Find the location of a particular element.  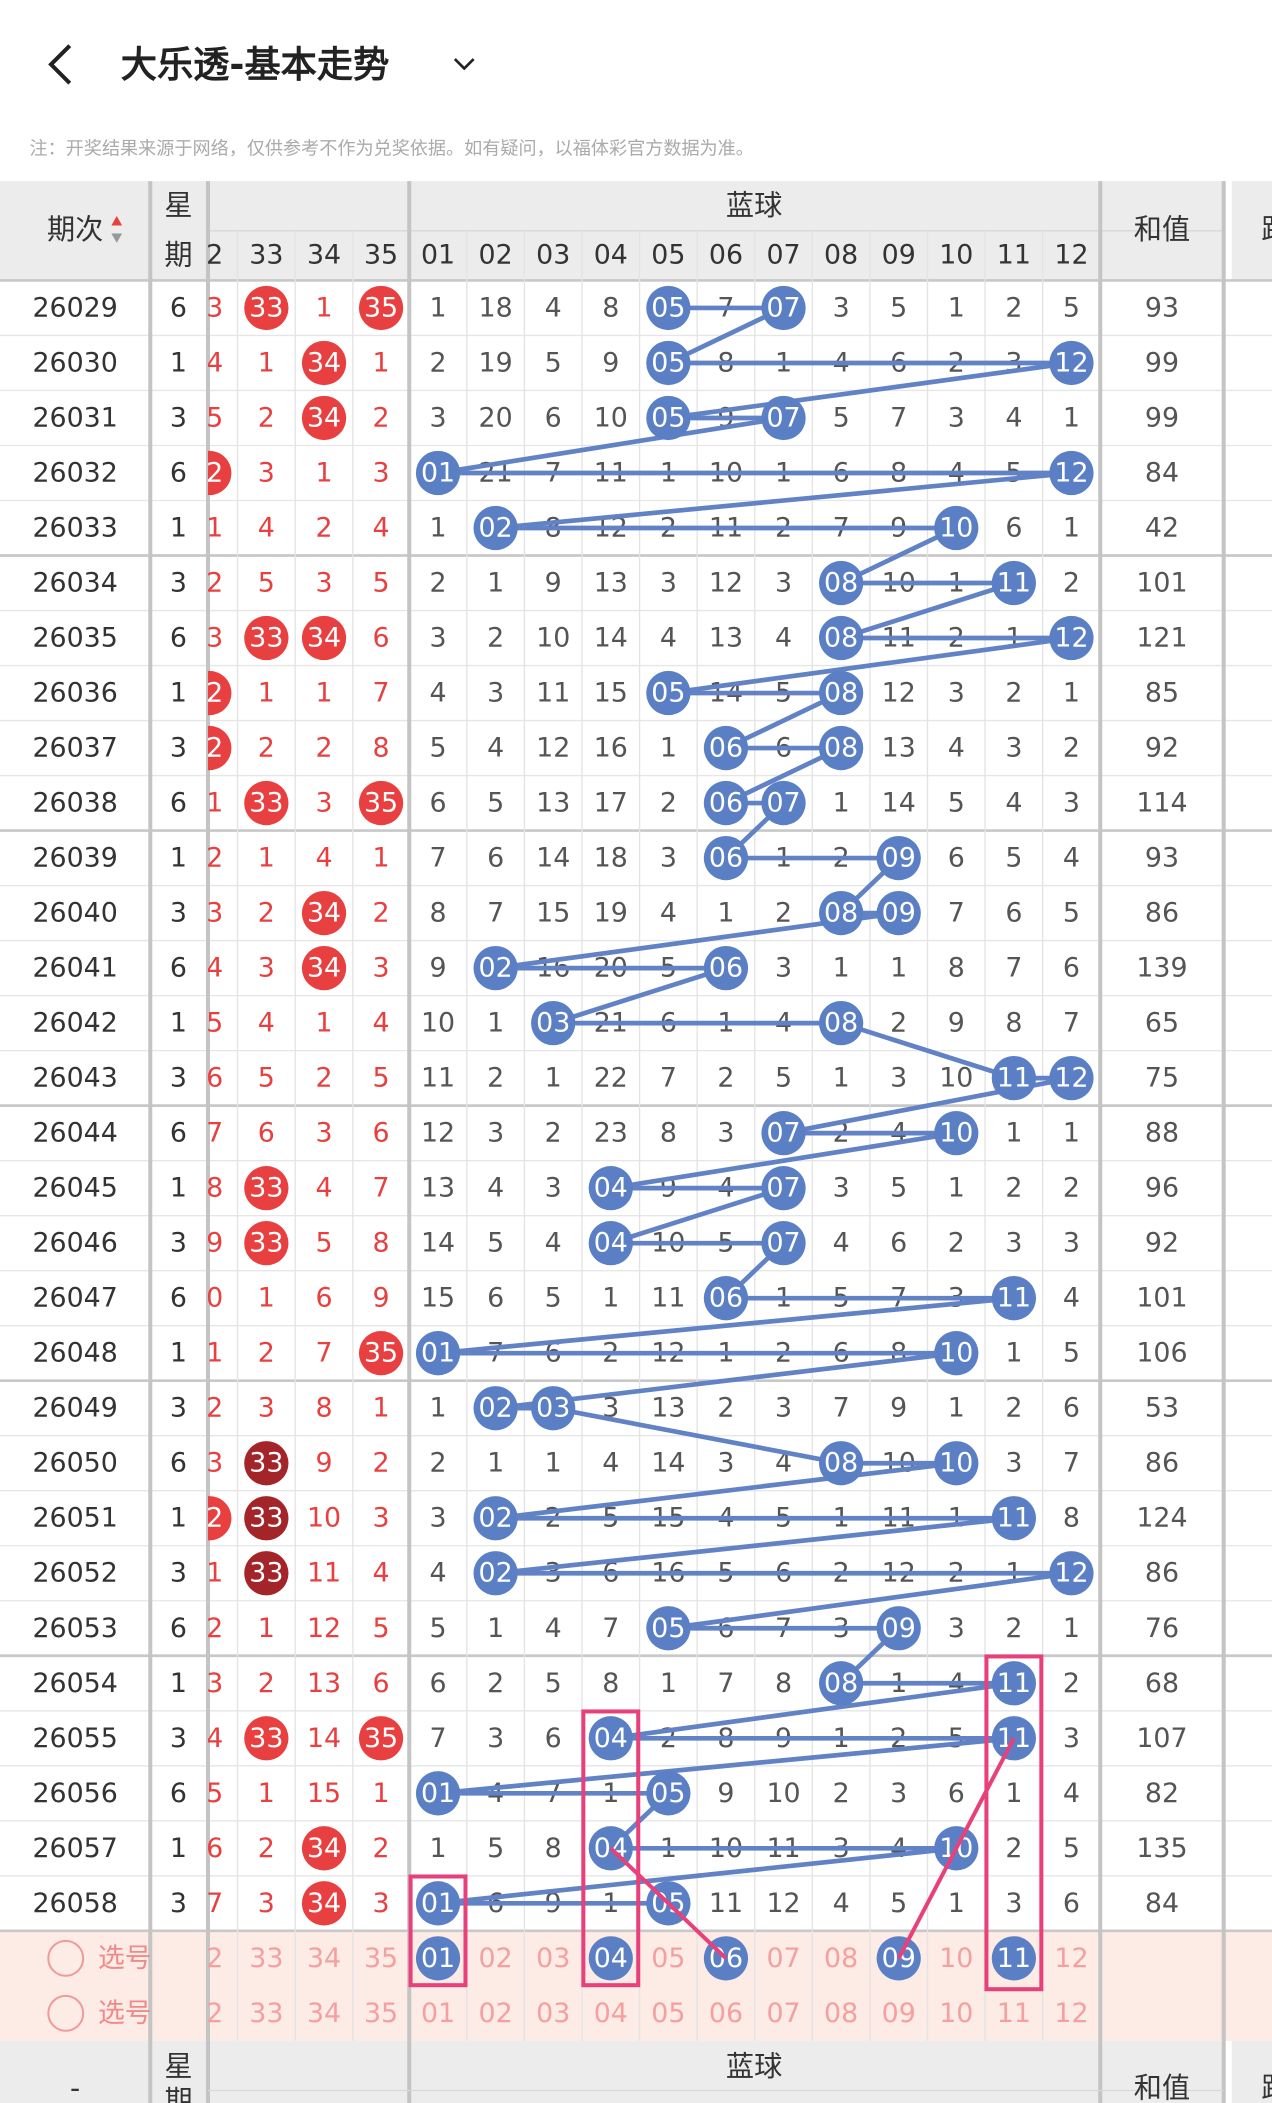

blue-cell: 3 is located at coordinates (898, 1793).